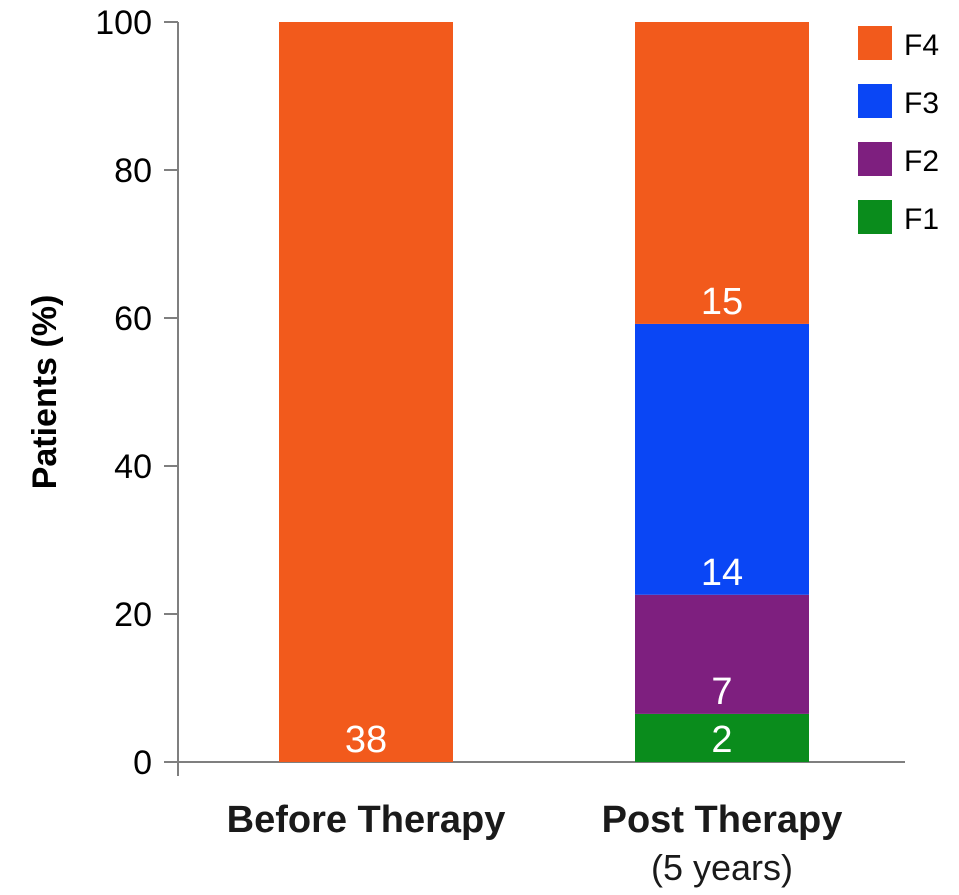 This screenshot has height=895, width=959. I want to click on data-label-f1: 2, so click(721, 740).